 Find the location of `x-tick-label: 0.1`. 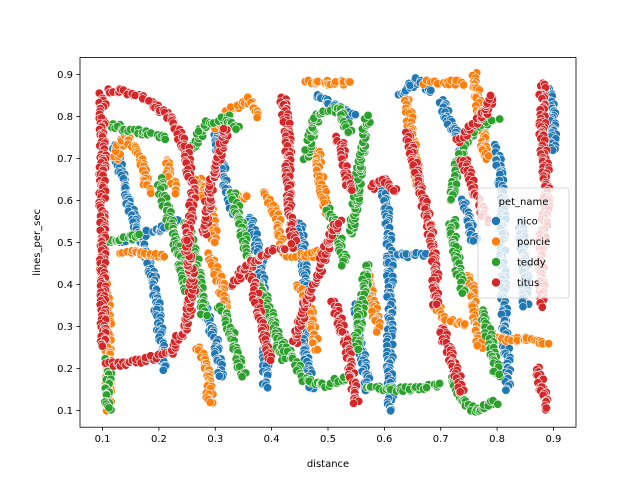

x-tick-label: 0.1 is located at coordinates (103, 439).